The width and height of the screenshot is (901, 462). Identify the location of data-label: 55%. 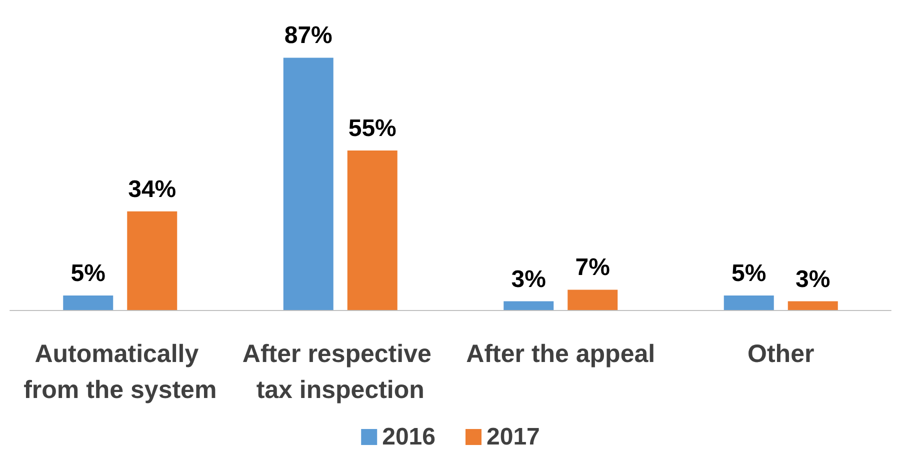
(372, 128).